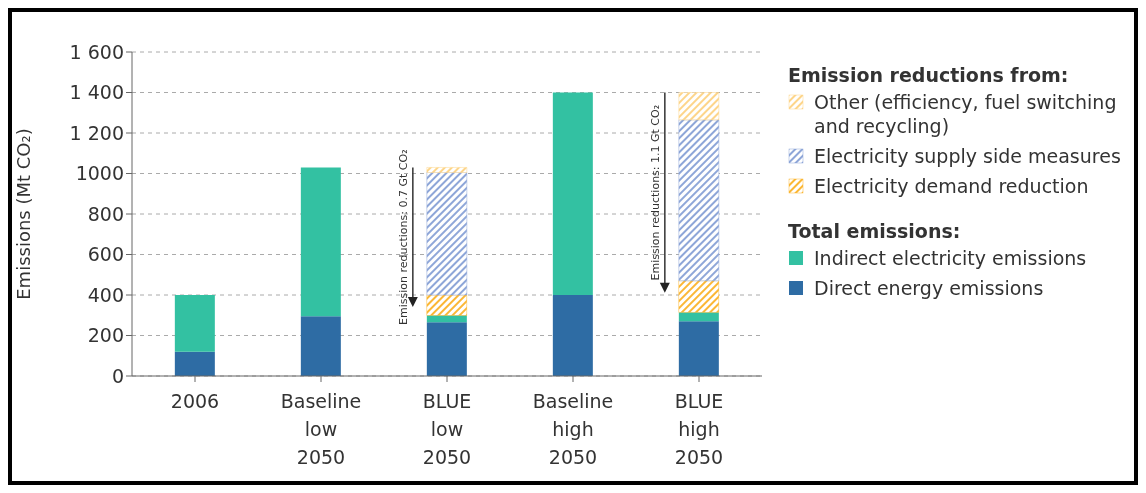 Image resolution: width=1146 pixels, height=493 pixels. Describe the element at coordinates (699, 429) in the screenshot. I see `x-tick-label: BLUE high 2050` at that location.